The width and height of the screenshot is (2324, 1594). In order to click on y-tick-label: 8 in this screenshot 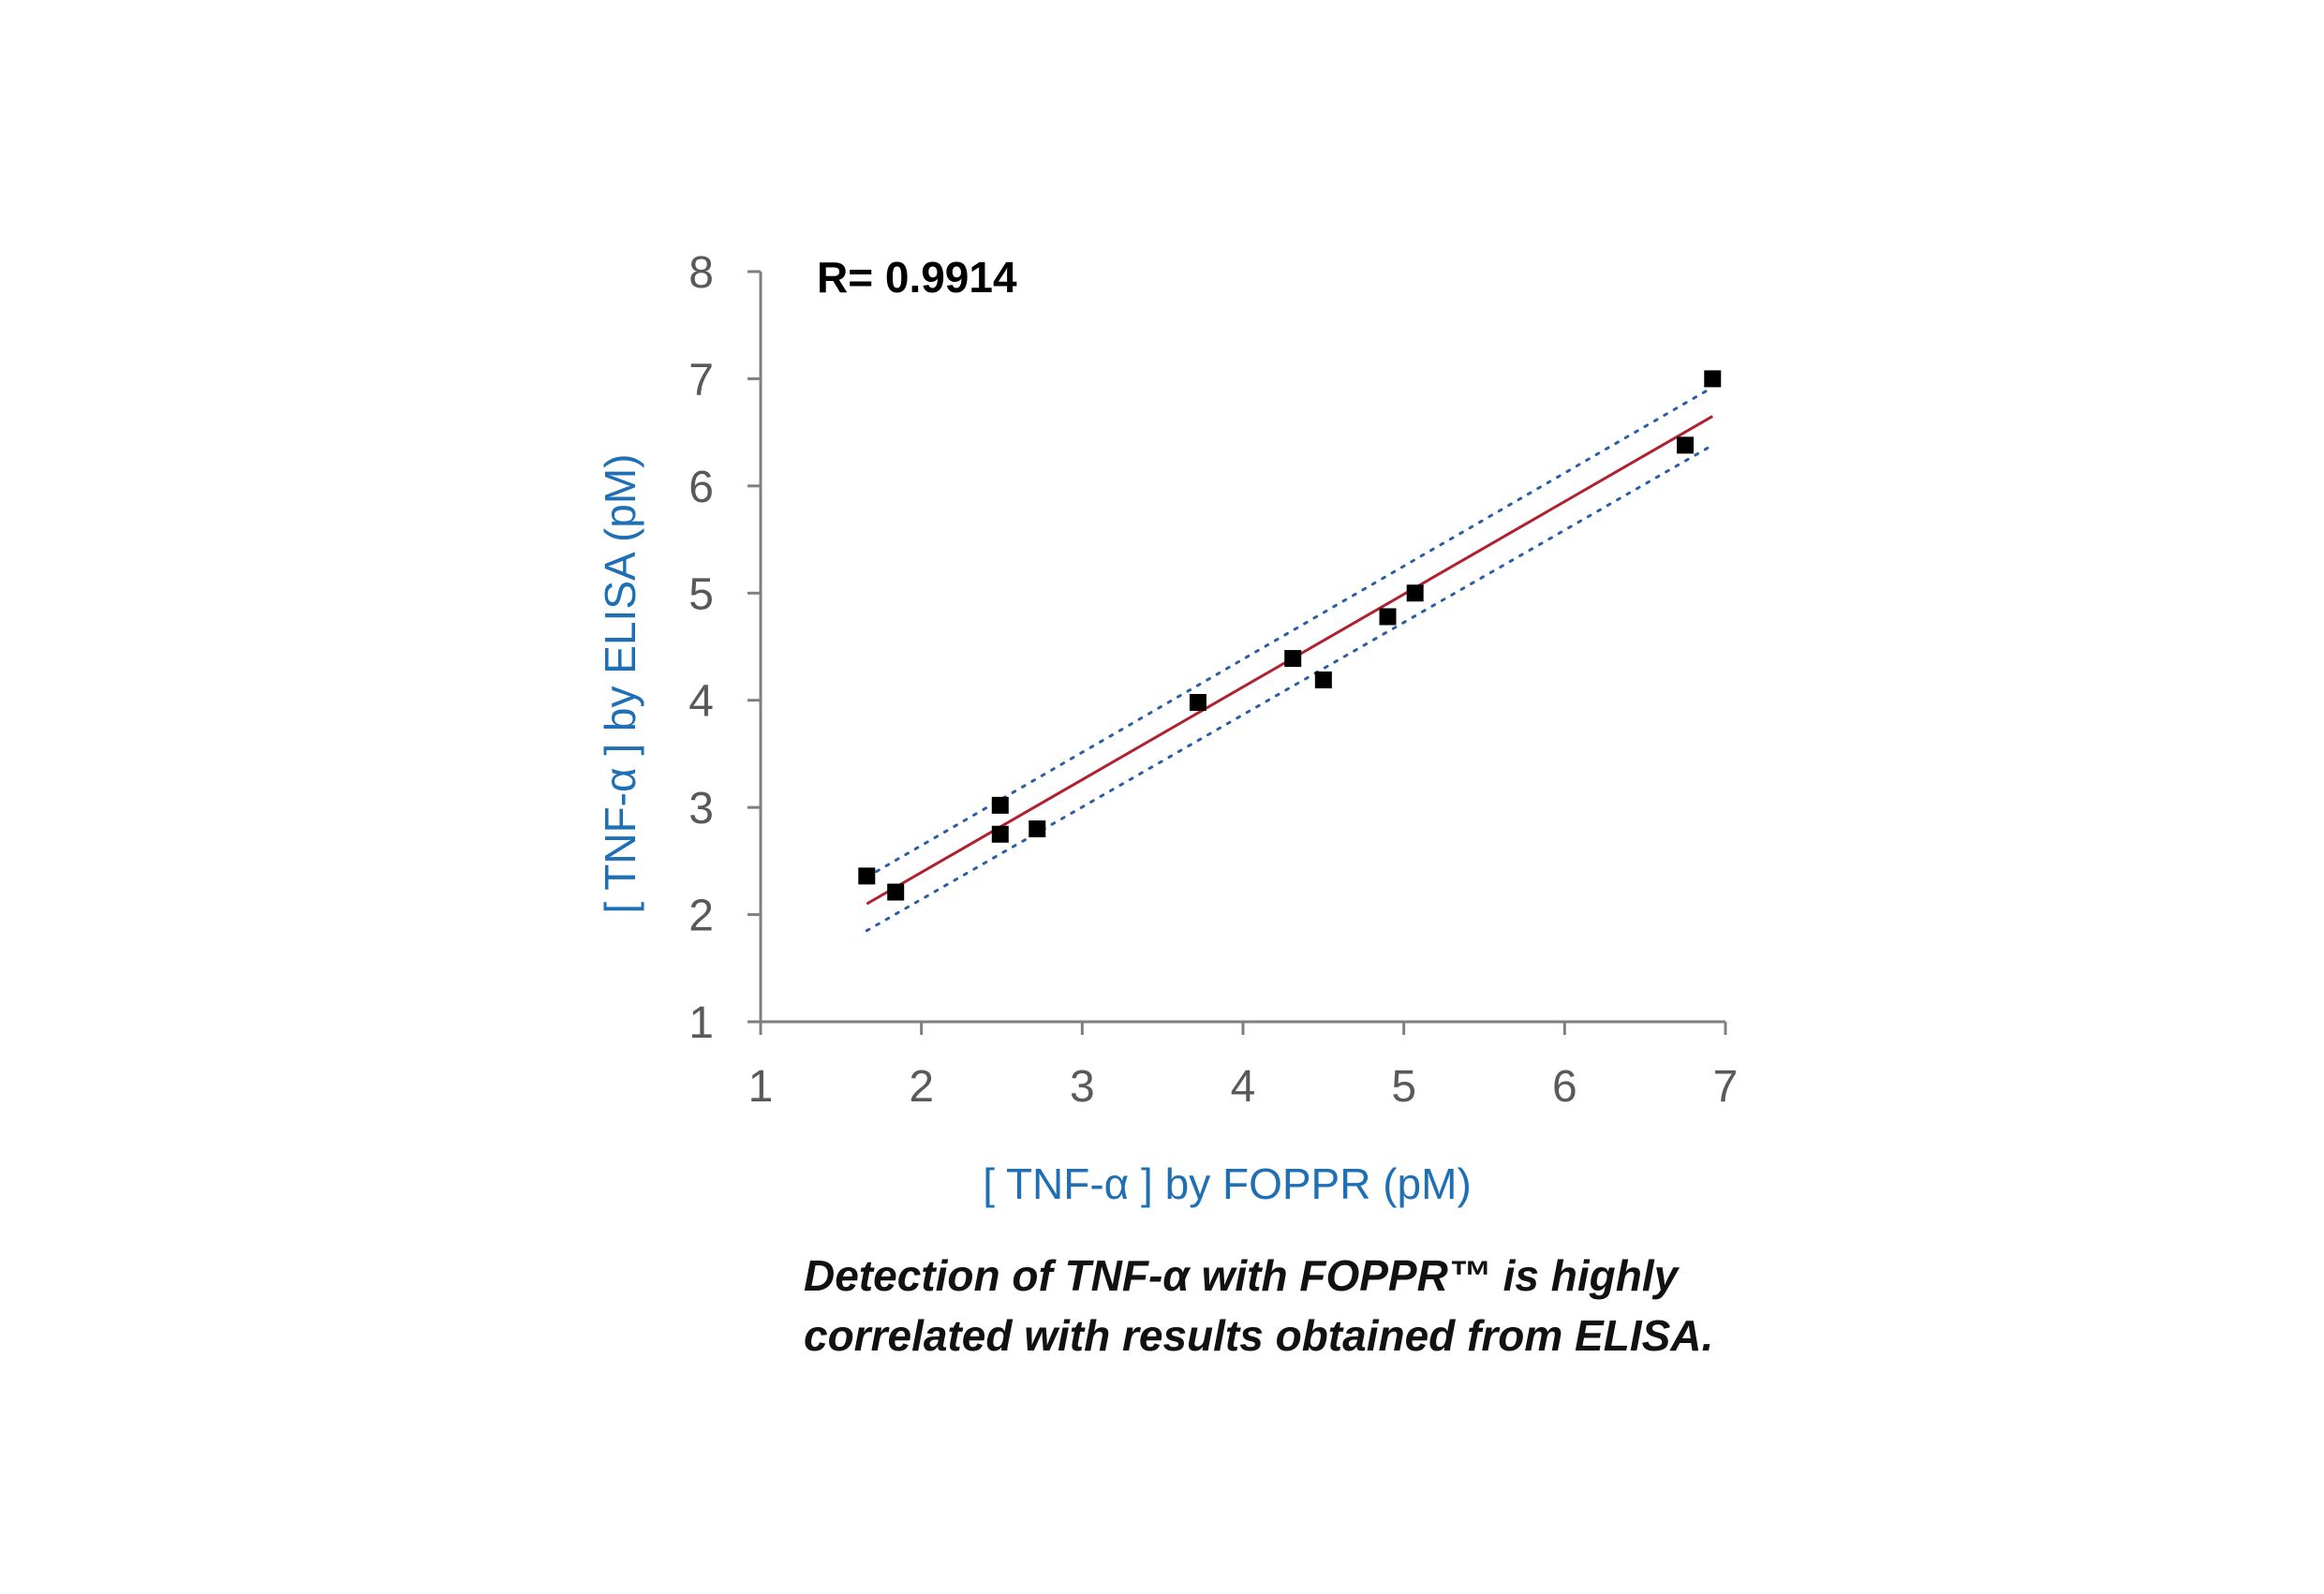, I will do `click(701, 273)`.